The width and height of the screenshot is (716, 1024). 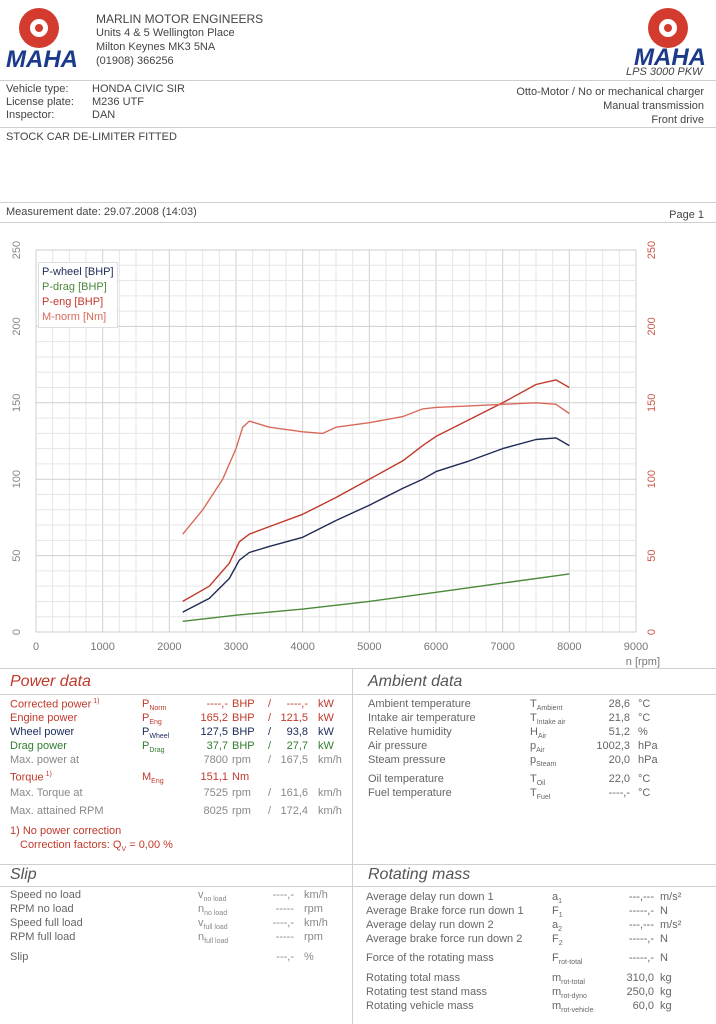 What do you see at coordinates (664, 911) in the screenshot?
I see `rot-row-unit: N` at bounding box center [664, 911].